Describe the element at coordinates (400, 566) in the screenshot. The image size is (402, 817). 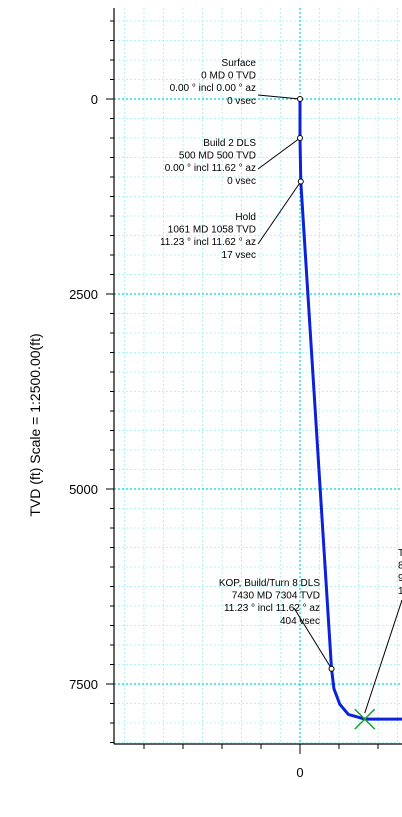
I see `target-annotation-line: 8` at that location.